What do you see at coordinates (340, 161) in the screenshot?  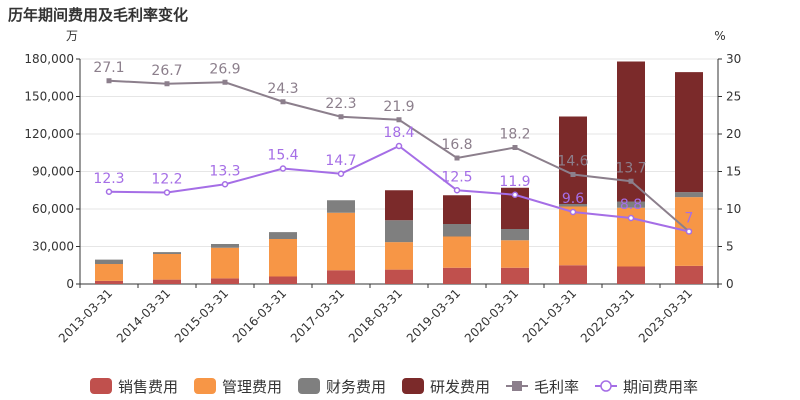 I see `data-label-期间费用率: 14.7` at bounding box center [340, 161].